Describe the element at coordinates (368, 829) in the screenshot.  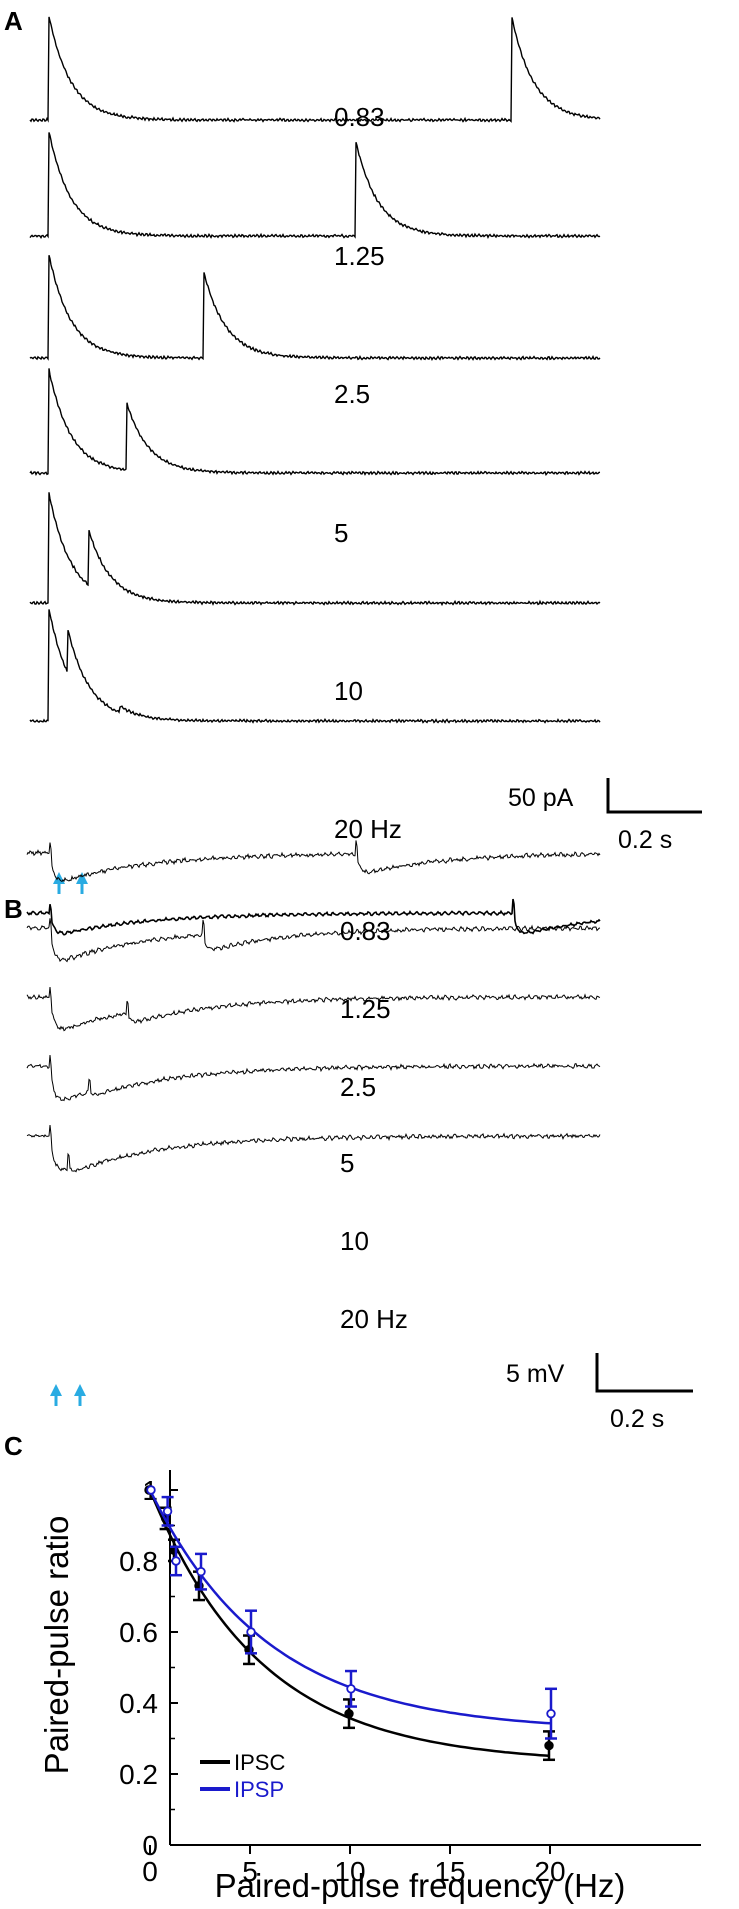
I see `trace-a-label-5: 20 Hz` at that location.